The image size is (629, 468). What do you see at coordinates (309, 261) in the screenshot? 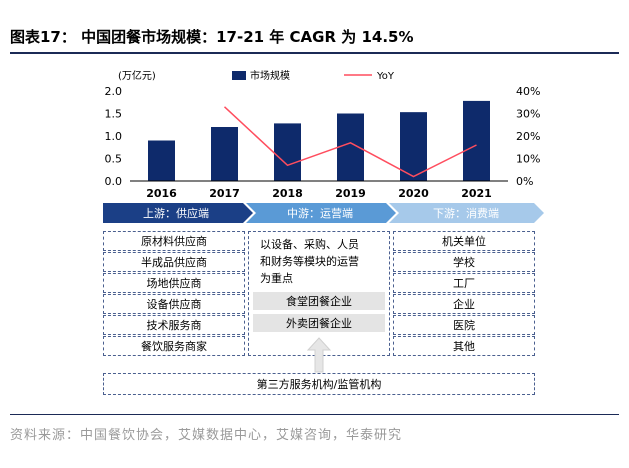
I see `focus-line: 和财务等模块的运营` at bounding box center [309, 261].